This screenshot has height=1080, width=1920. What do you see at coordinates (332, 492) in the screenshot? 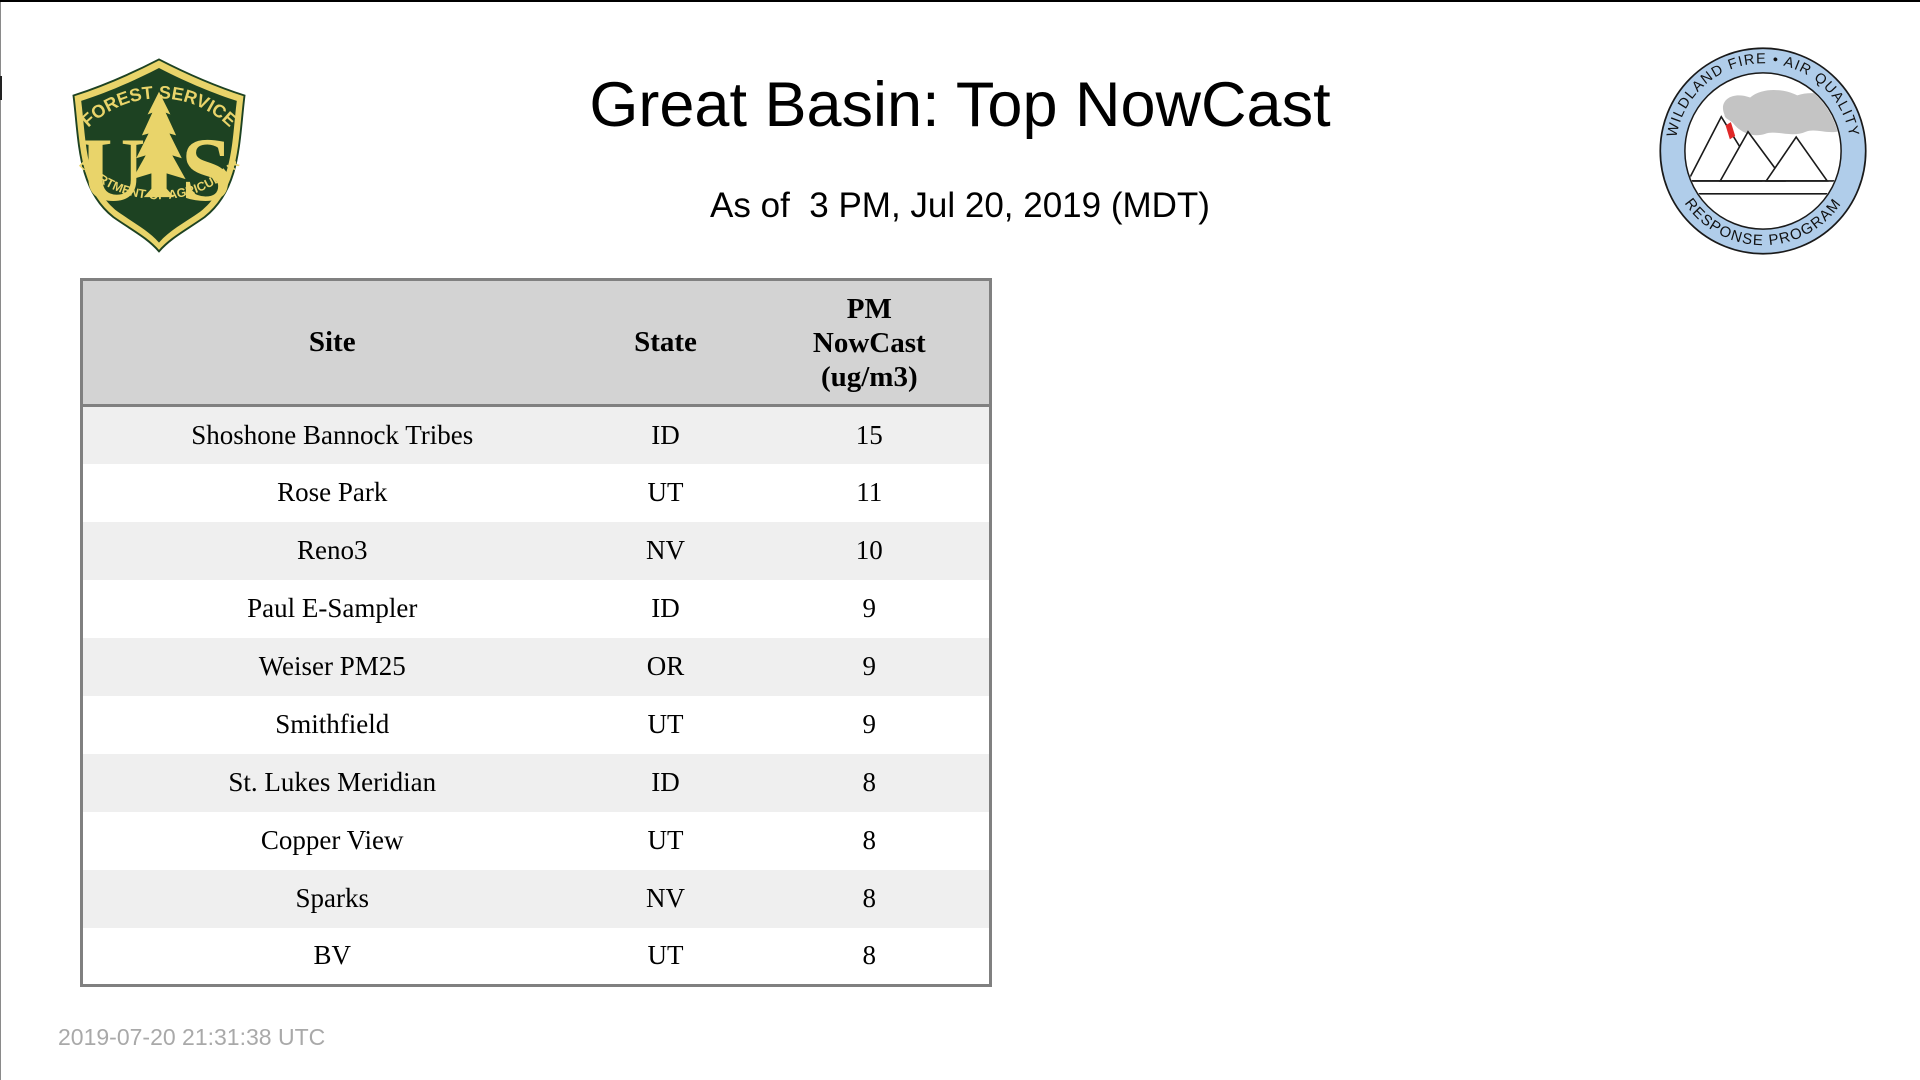
I see `site-cell: Rose Park` at bounding box center [332, 492].